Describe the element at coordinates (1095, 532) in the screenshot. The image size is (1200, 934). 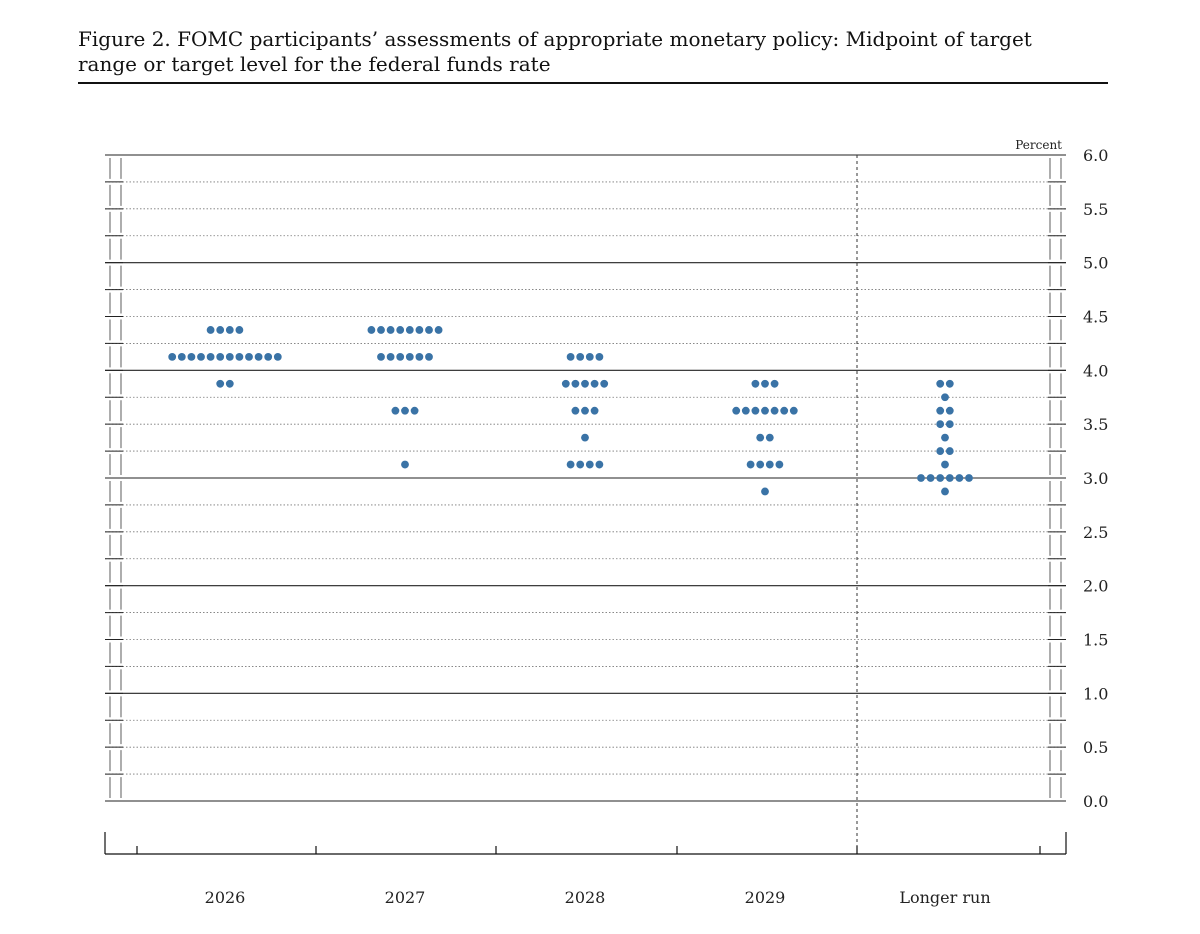
I see `y-tick-label: 2.5` at that location.